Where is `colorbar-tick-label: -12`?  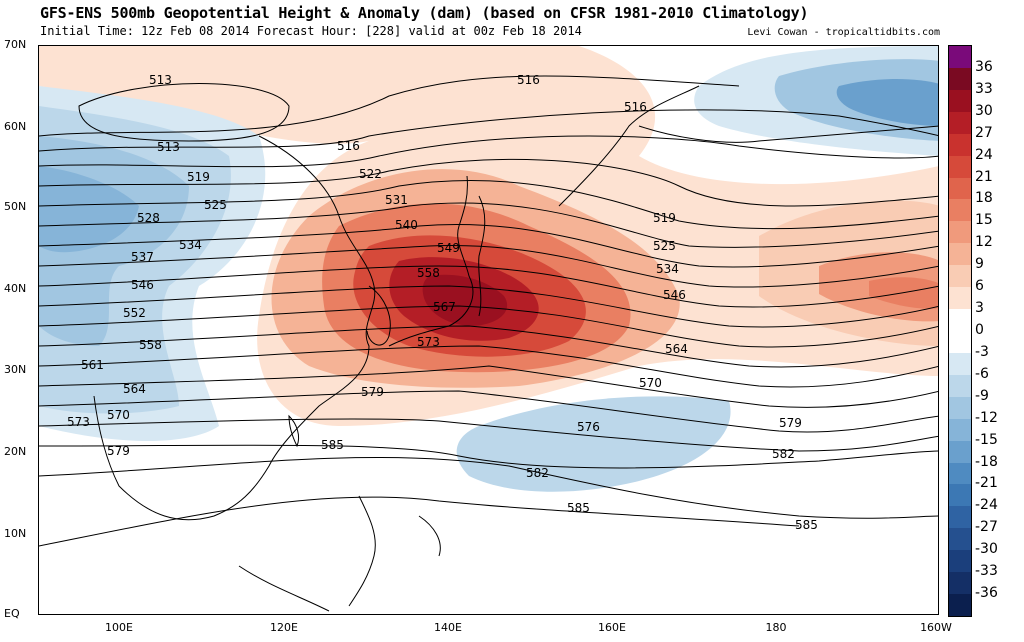 colorbar-tick-label: -12 is located at coordinates (986, 417).